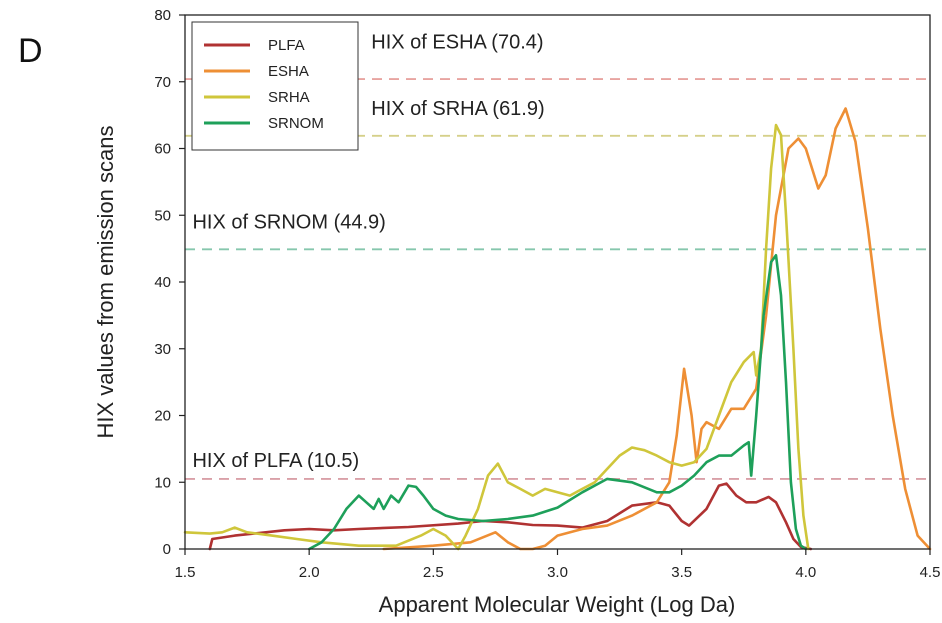  I want to click on legend-label: ESHA, so click(288, 71).